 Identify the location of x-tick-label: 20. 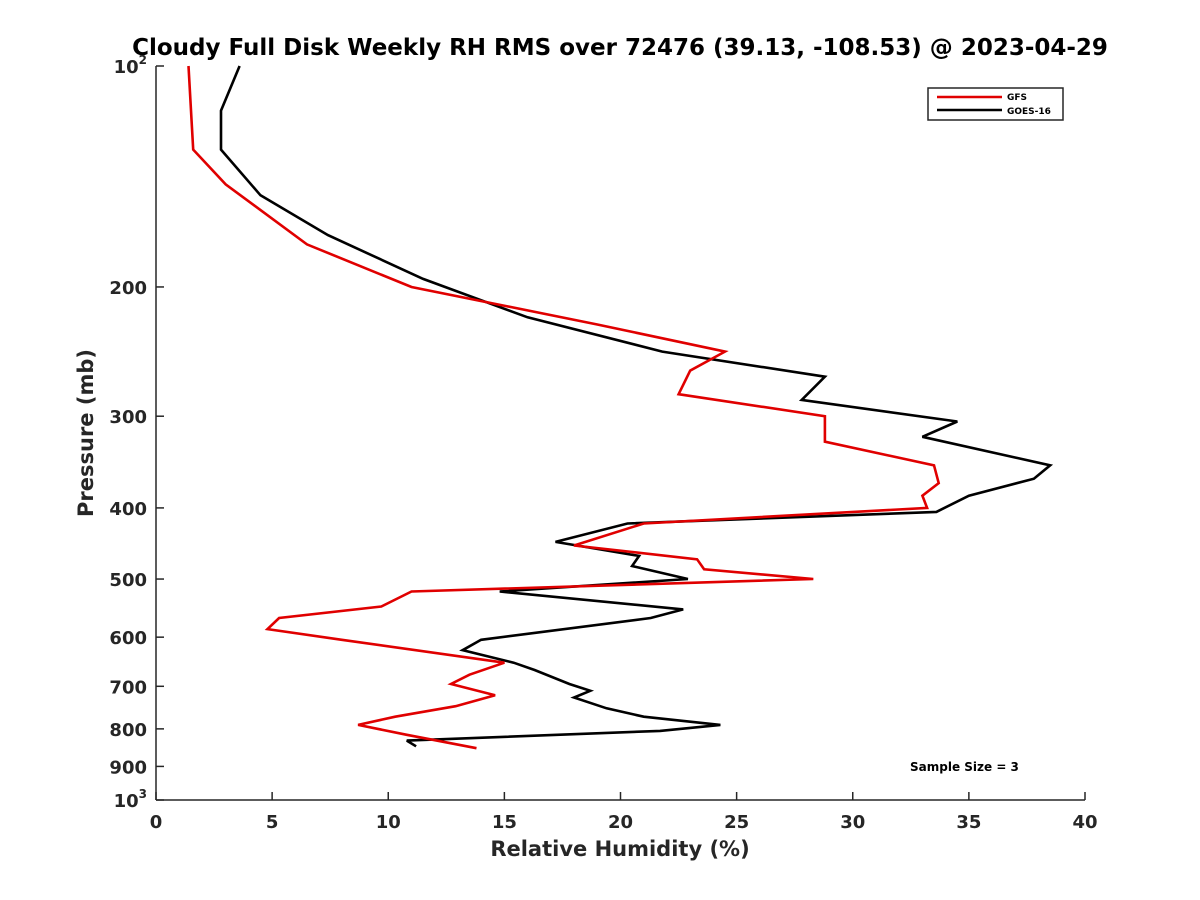
(620, 822).